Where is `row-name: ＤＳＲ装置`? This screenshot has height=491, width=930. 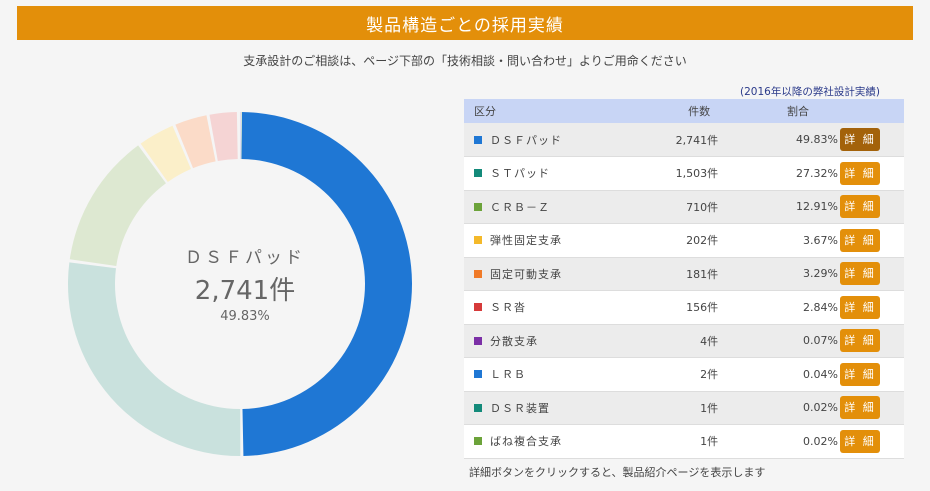 row-name: ＤＳＲ装置 is located at coordinates (520, 408).